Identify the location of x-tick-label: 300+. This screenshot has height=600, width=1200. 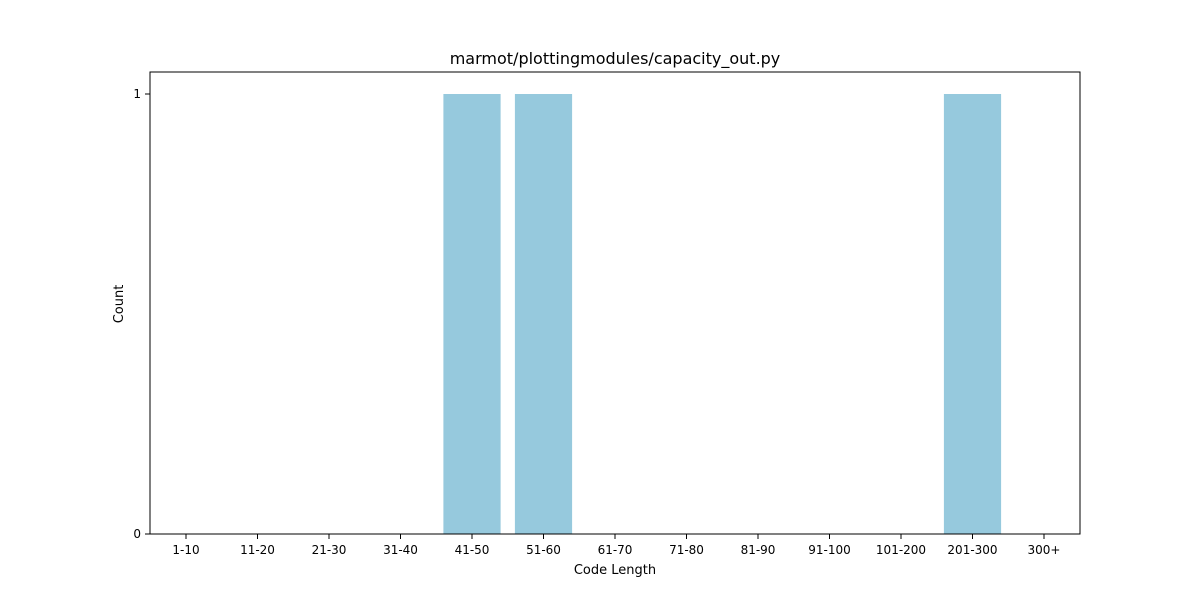
(1044, 550).